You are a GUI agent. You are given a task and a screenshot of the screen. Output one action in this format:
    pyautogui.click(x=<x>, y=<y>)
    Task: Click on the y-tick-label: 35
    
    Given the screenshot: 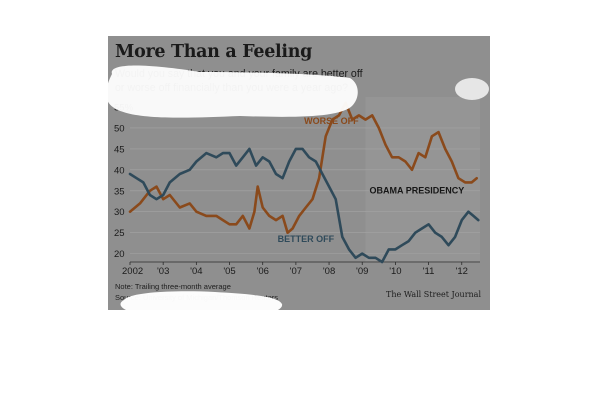 What is the action you would take?
    pyautogui.click(x=119, y=191)
    